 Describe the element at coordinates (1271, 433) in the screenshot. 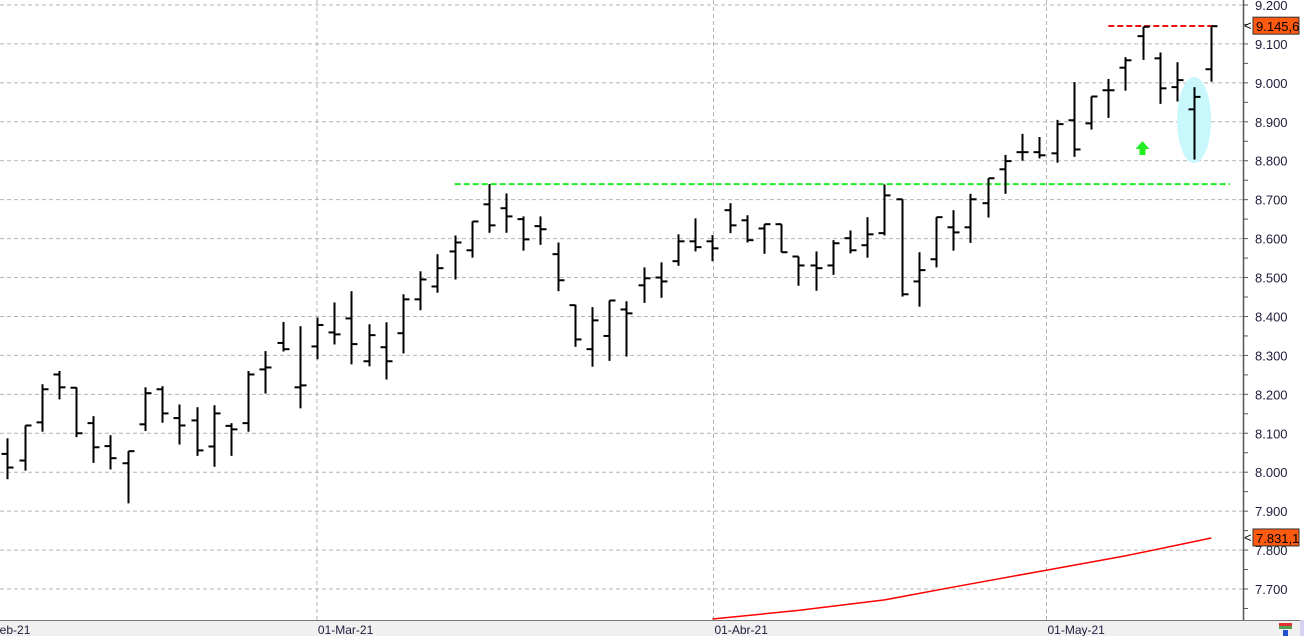

I see `y-tick-label: 8.100` at that location.